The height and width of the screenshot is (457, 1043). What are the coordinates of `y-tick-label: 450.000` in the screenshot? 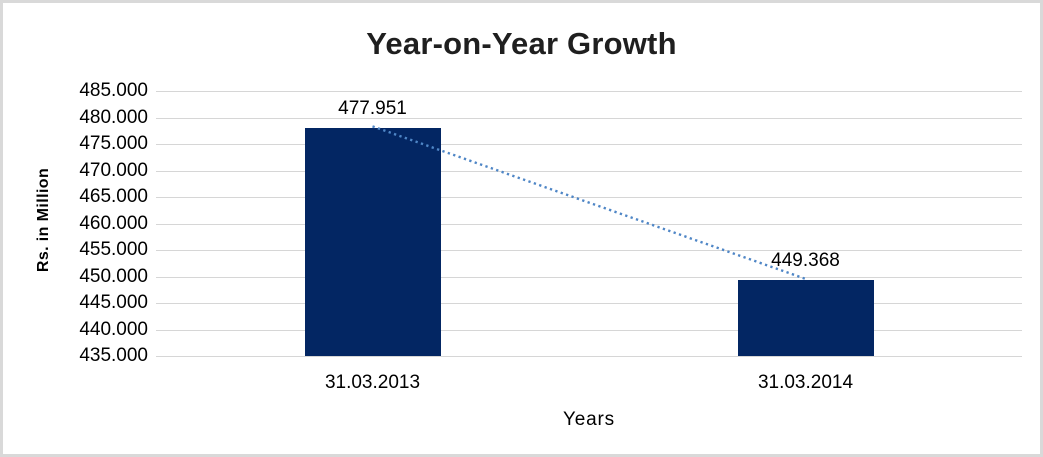 It's located at (113, 276).